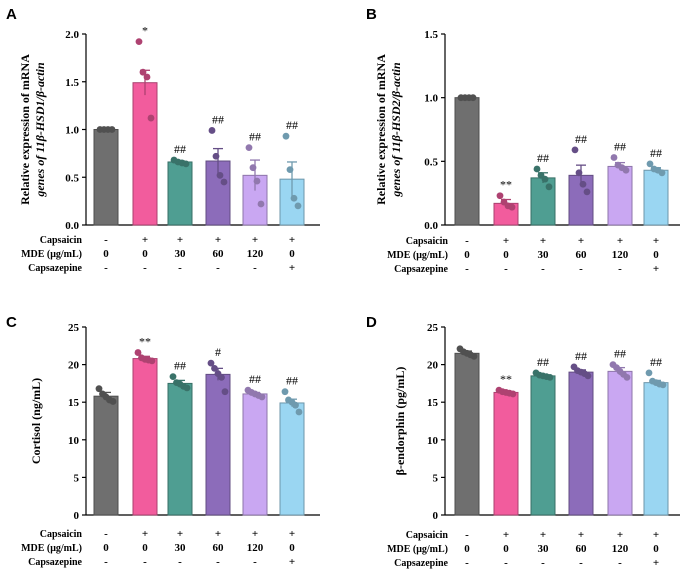  Describe the element at coordinates (400, 421) in the screenshot. I see `y-axis-label-line: β-endorphin (pg/mL)` at that location.